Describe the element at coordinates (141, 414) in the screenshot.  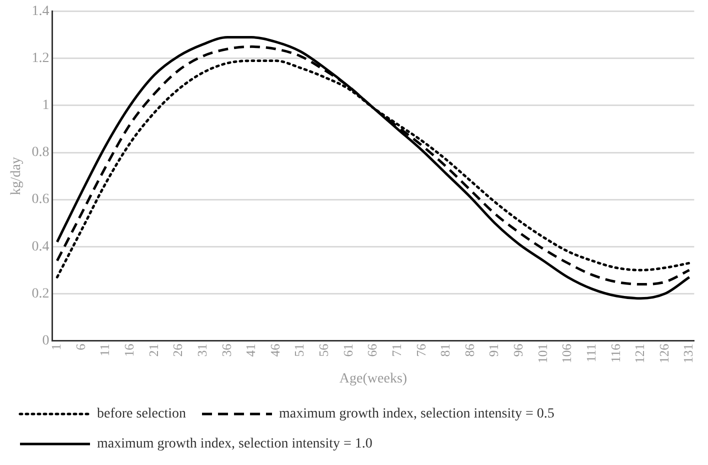
I see `legend-label: before selection` at that location.